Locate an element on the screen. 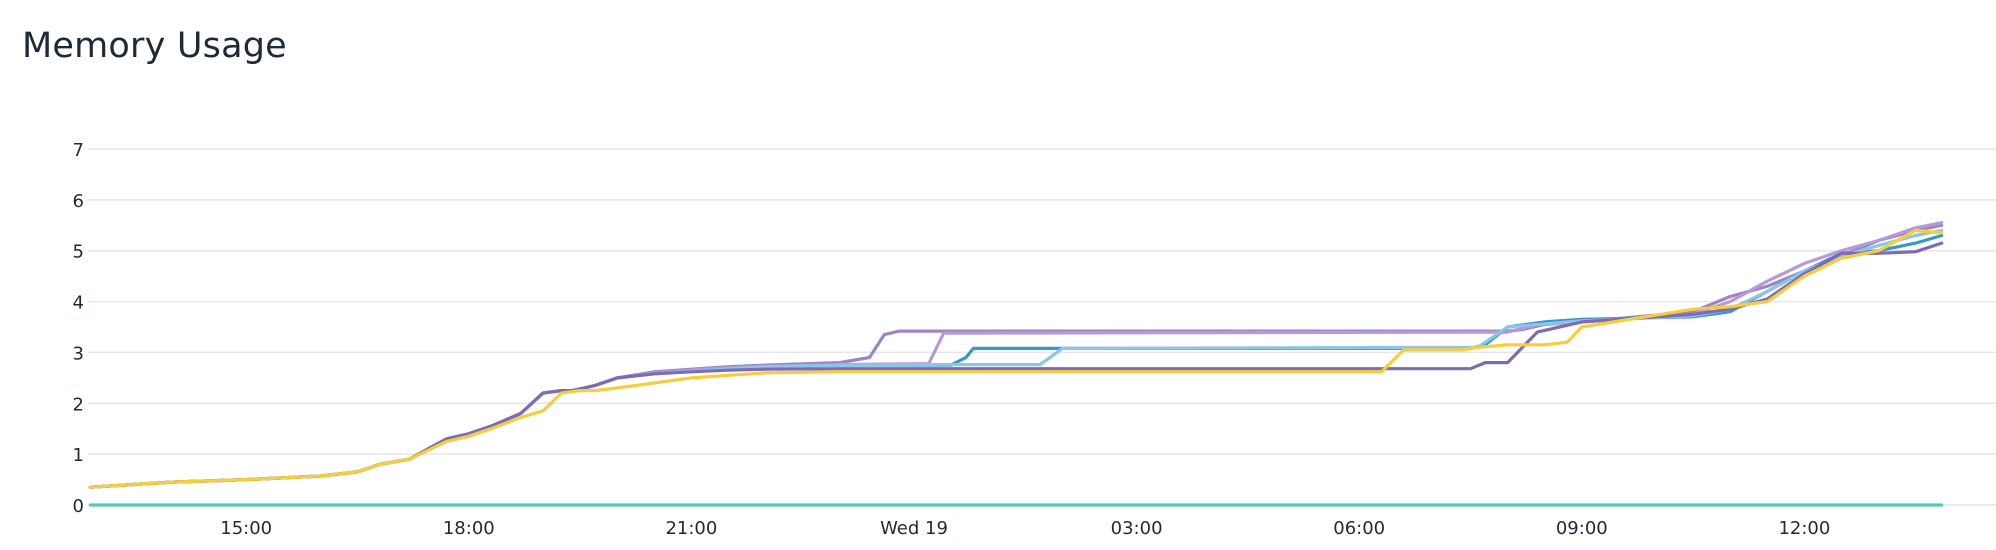 This screenshot has width=1996, height=550. x-tick-label: 03:00 is located at coordinates (1137, 528).